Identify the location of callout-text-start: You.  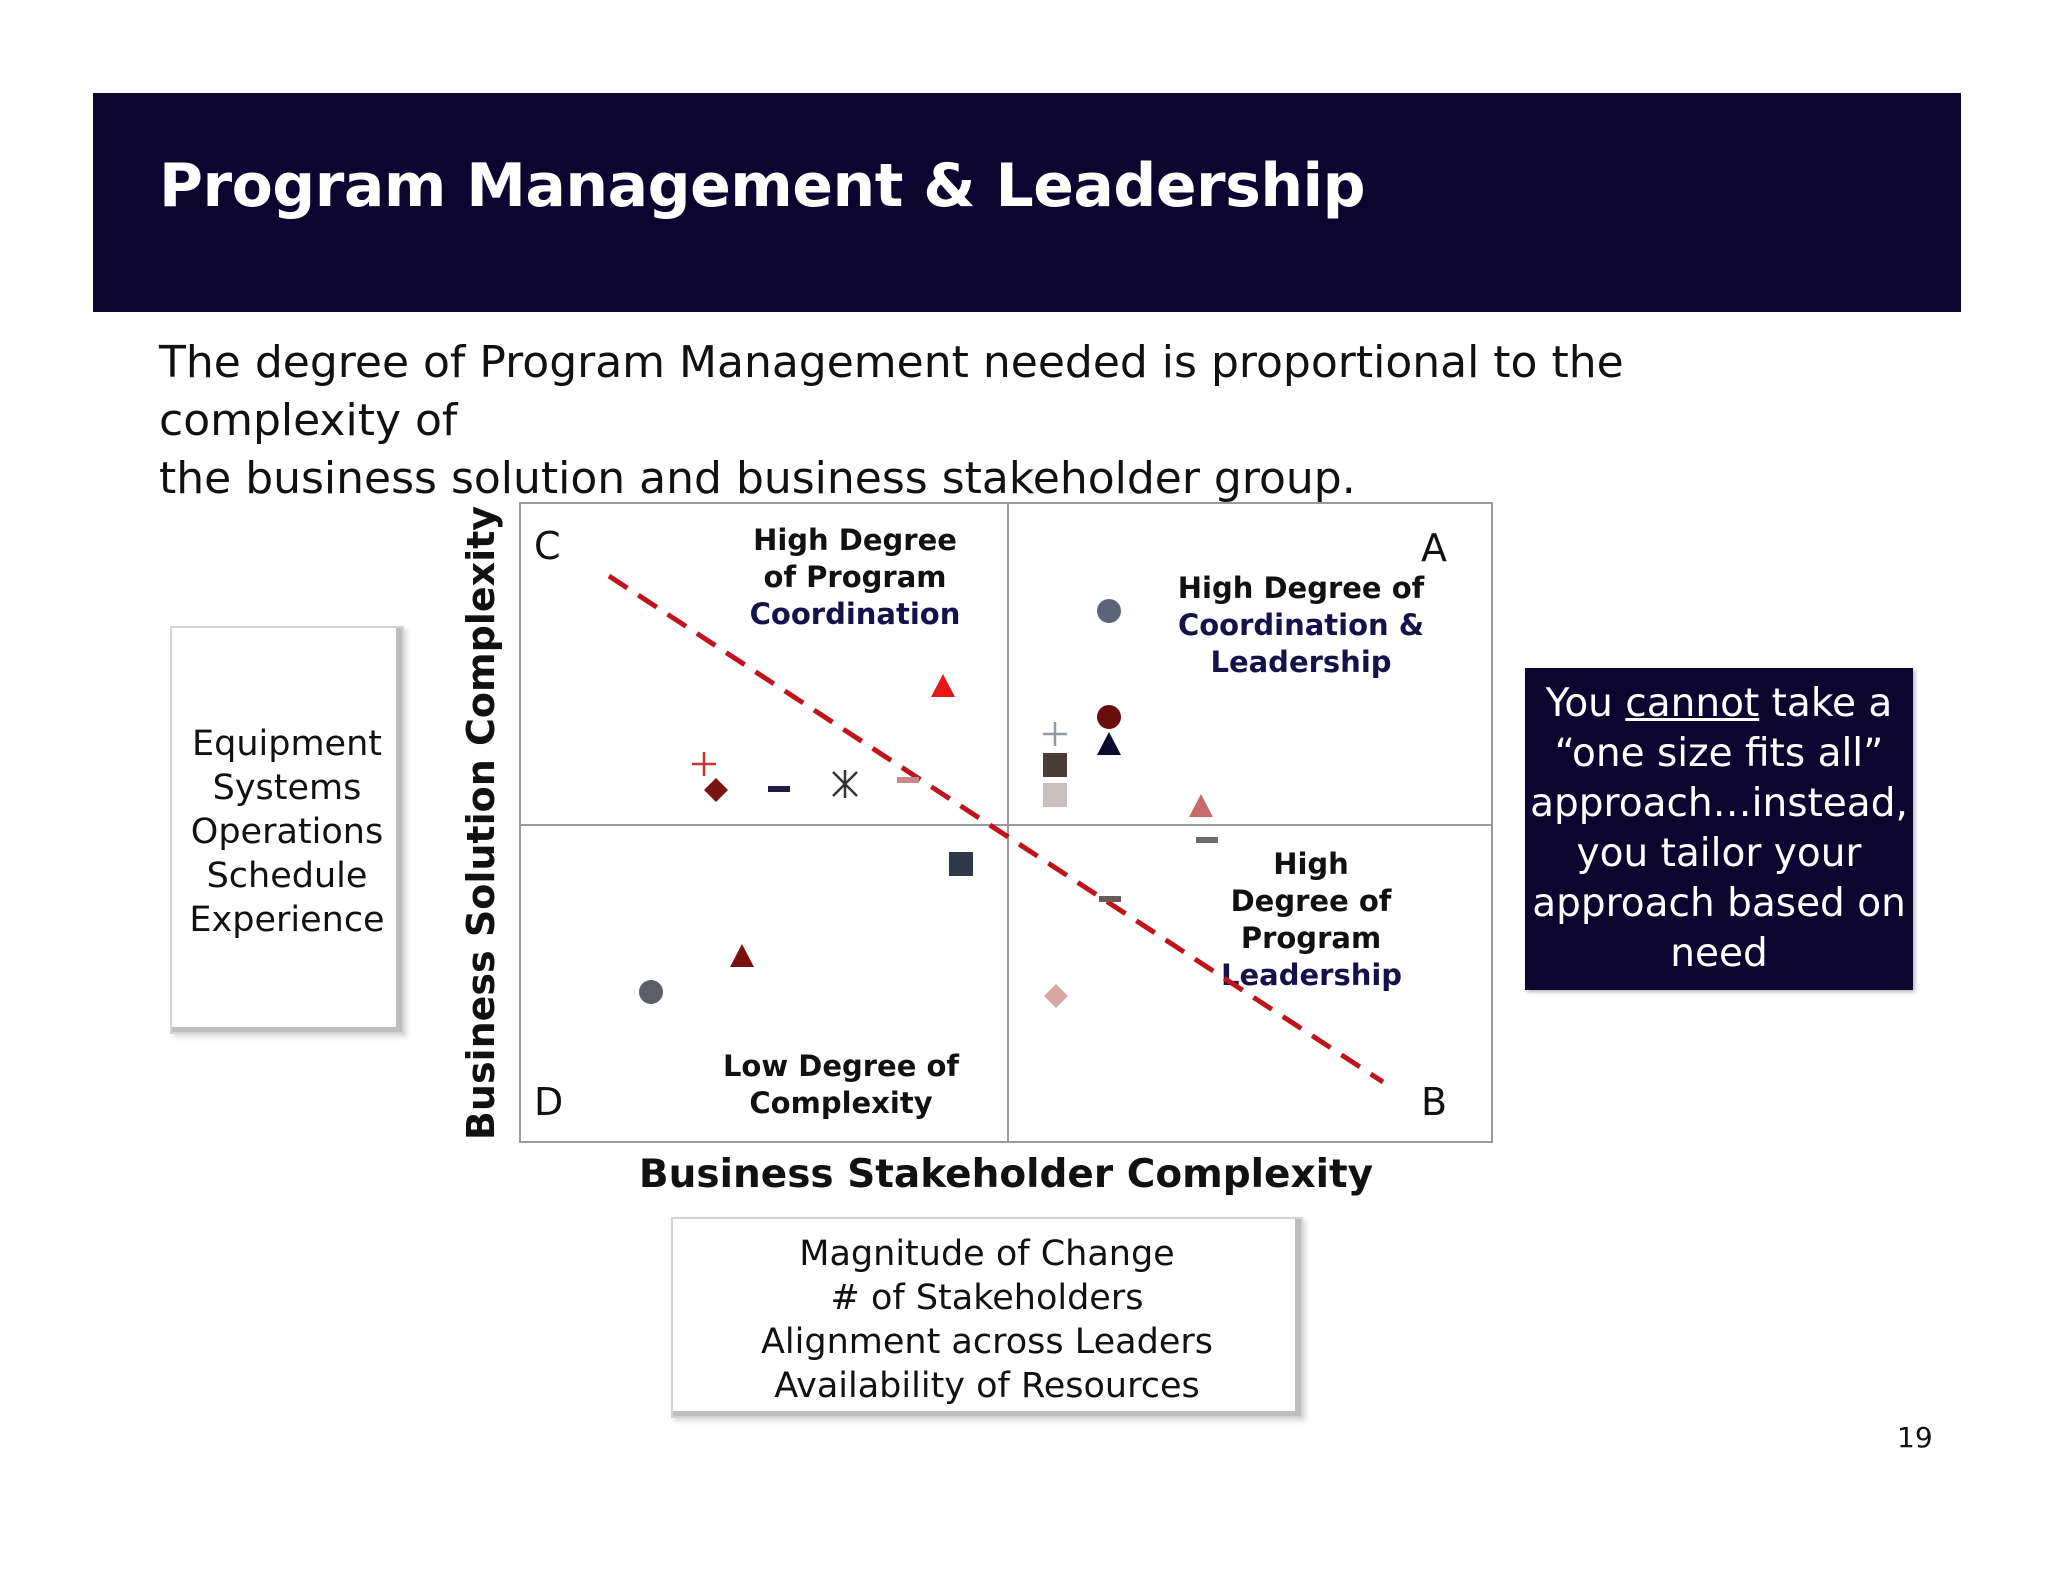
(1585, 703).